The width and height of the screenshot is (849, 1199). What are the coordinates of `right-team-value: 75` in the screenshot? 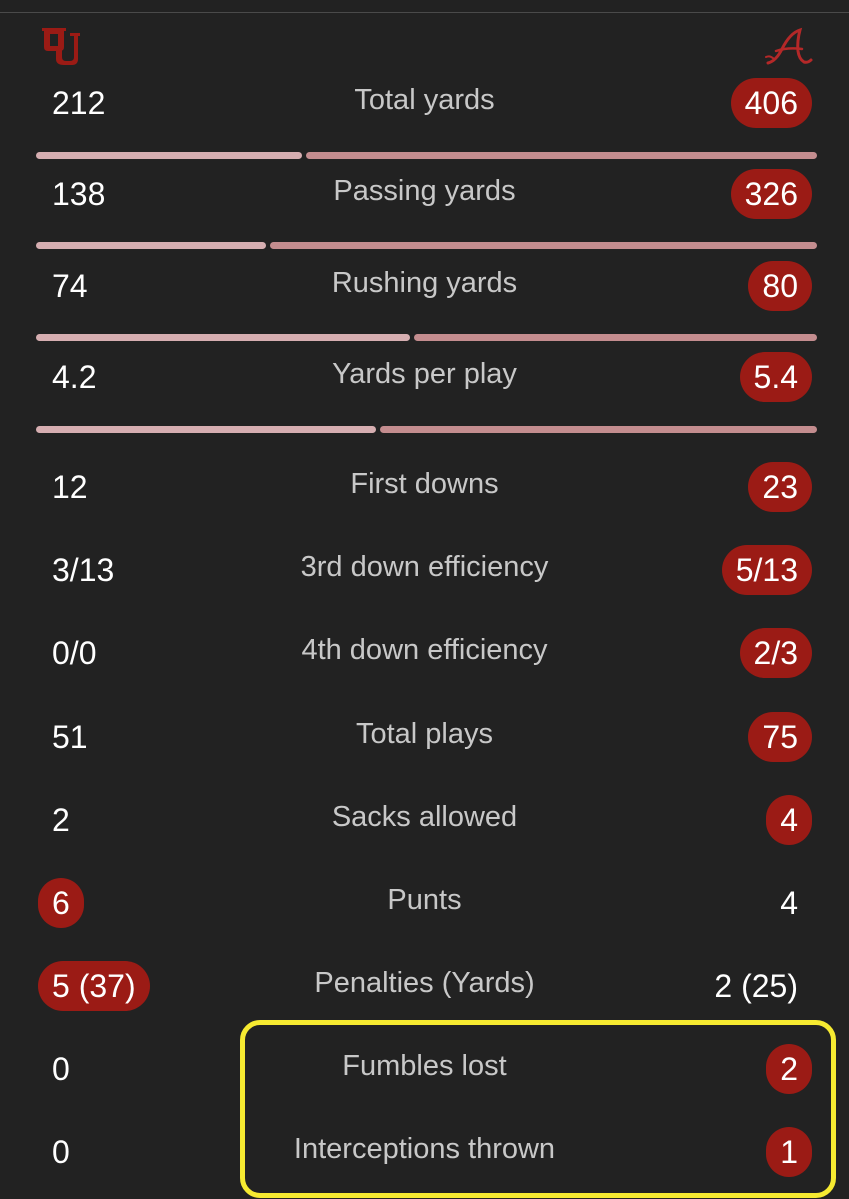 It's located at (780, 737).